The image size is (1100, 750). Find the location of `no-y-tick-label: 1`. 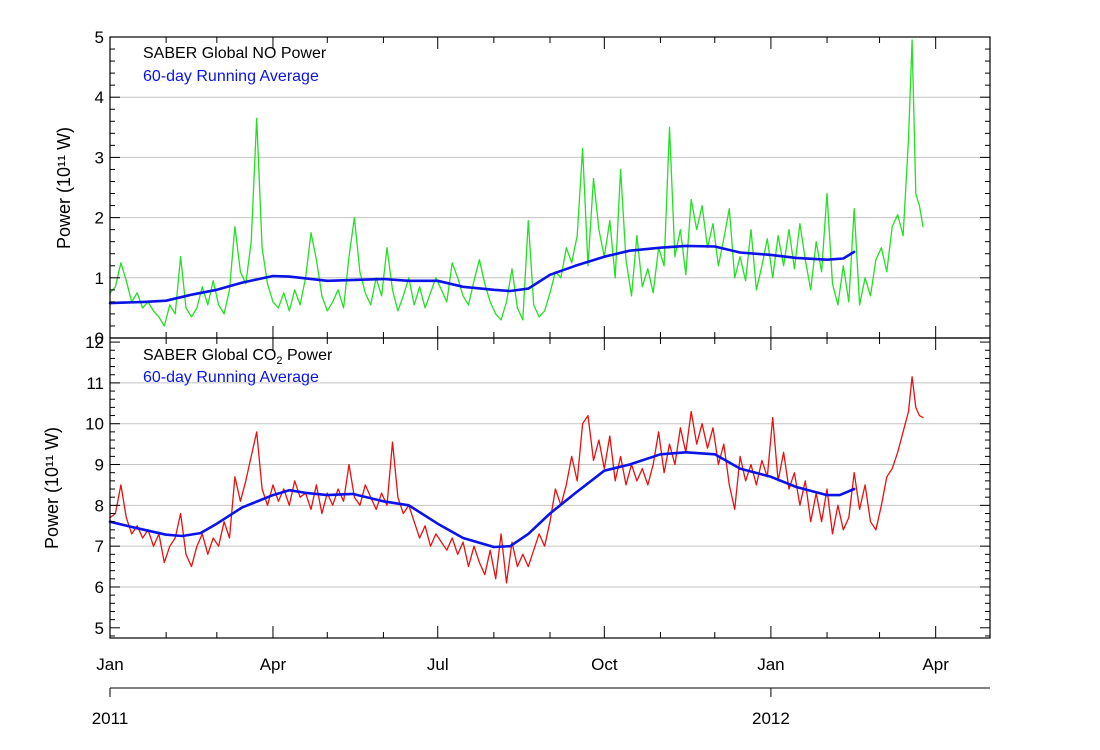

no-y-tick-label: 1 is located at coordinates (99, 278).